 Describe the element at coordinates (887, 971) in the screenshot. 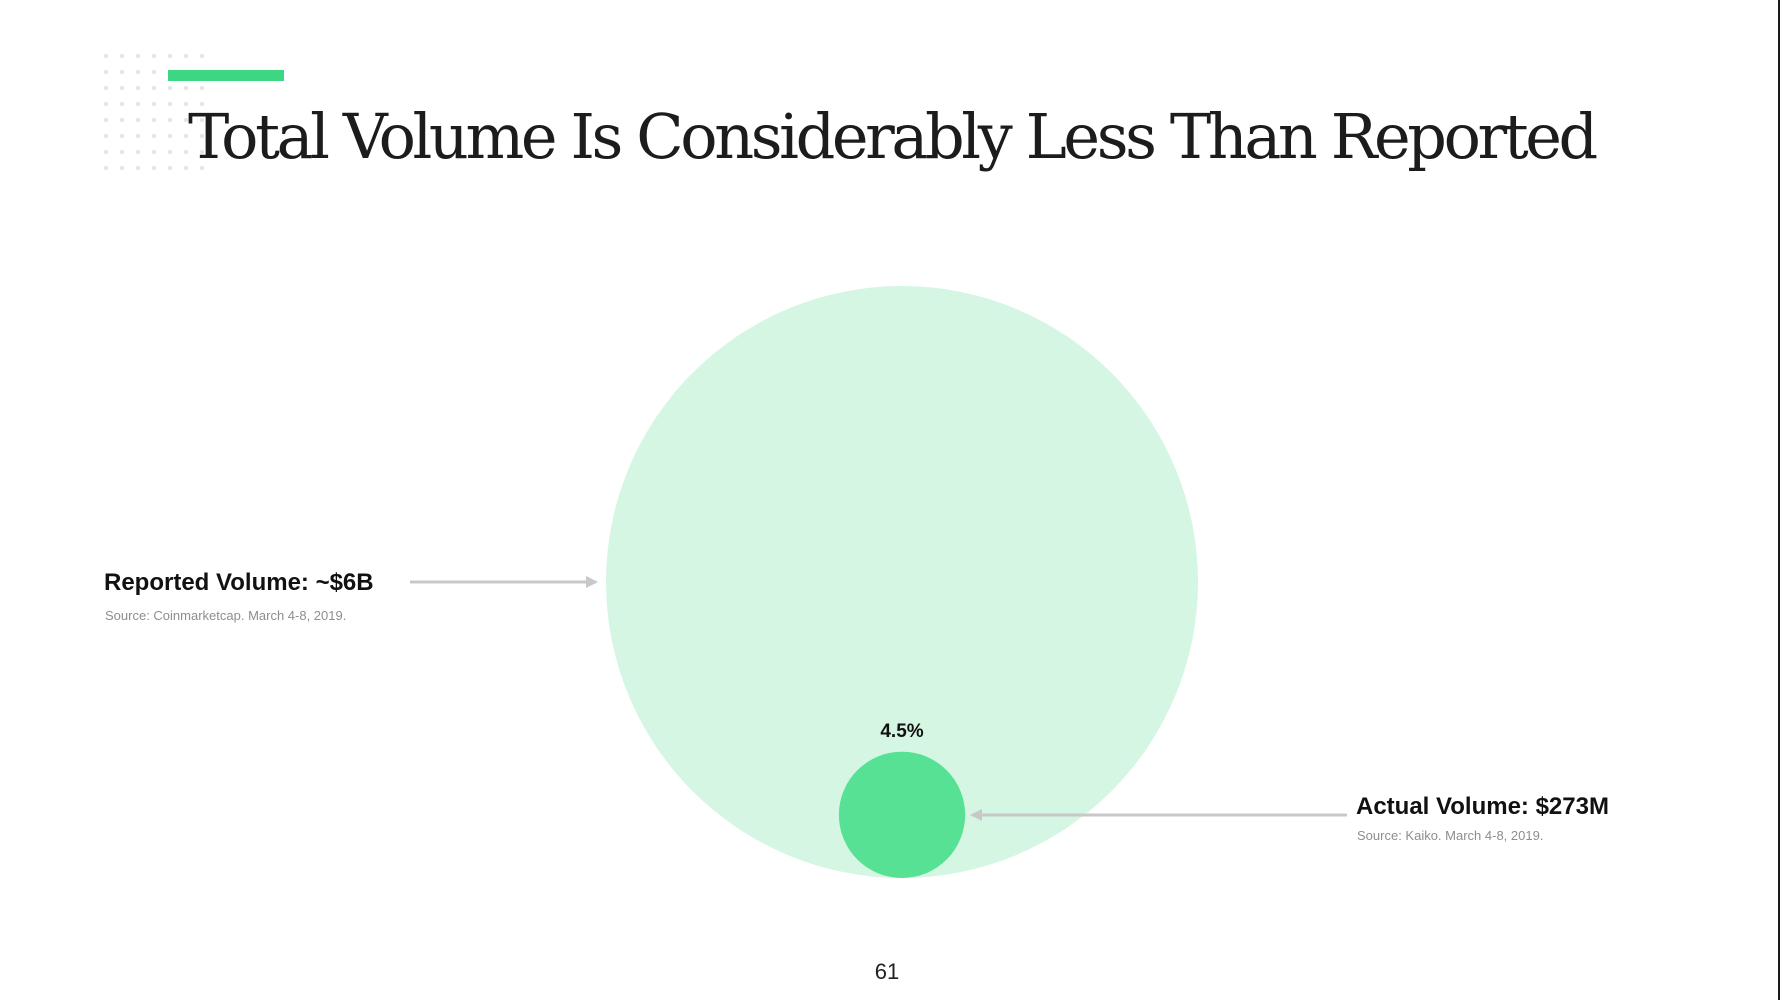

I see `page-number: 61` at that location.